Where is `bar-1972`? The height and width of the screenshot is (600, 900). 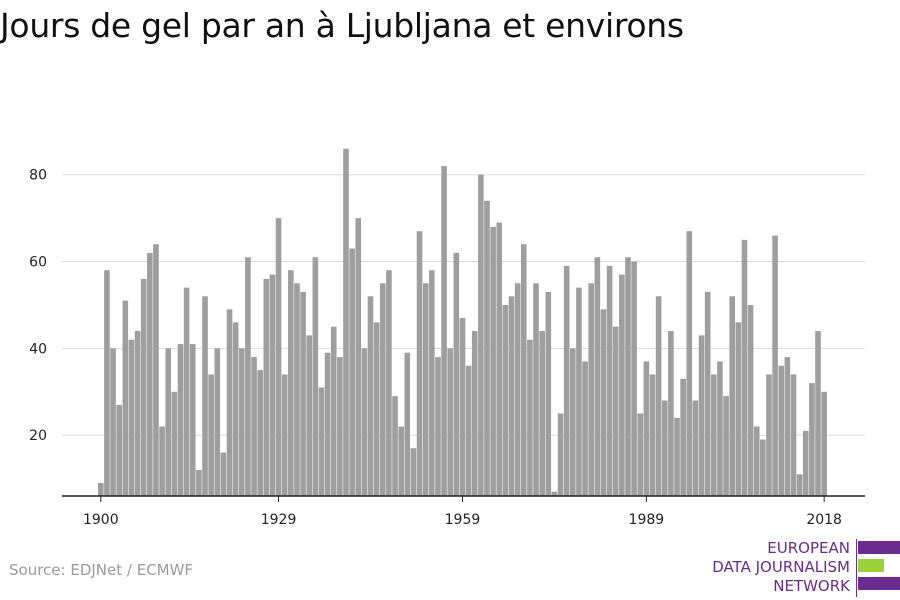 bar-1972 is located at coordinates (542, 413).